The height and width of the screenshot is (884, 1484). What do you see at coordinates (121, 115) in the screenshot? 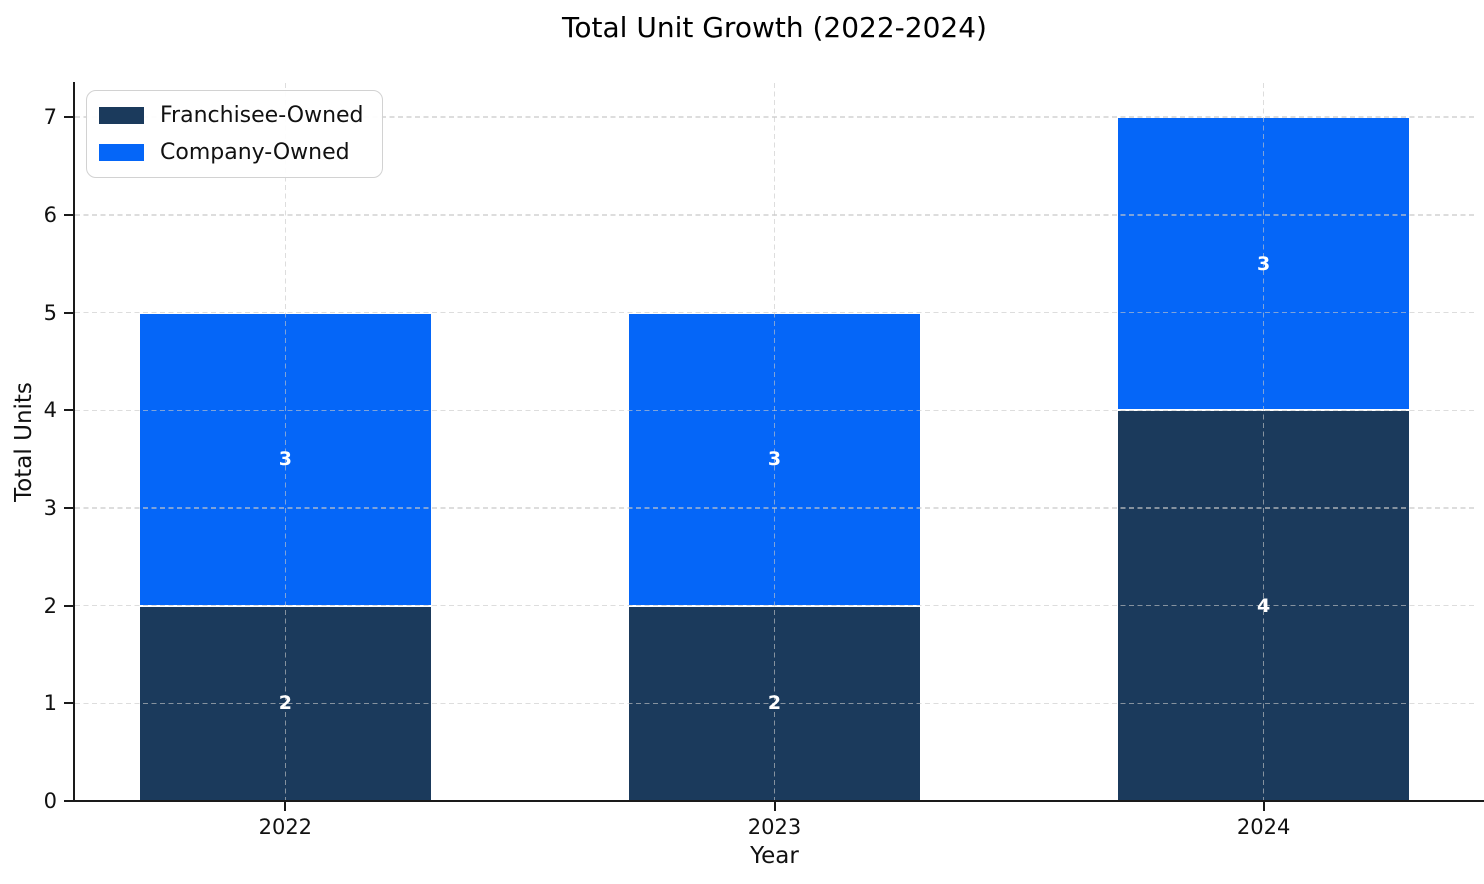
I see `legend-swatch-franchisee-owned` at bounding box center [121, 115].